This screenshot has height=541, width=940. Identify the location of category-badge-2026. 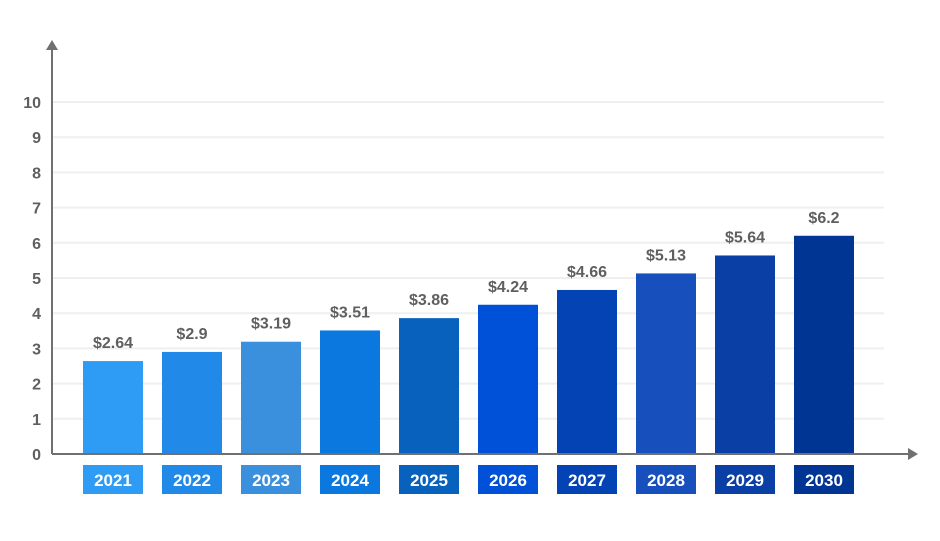
(508, 479).